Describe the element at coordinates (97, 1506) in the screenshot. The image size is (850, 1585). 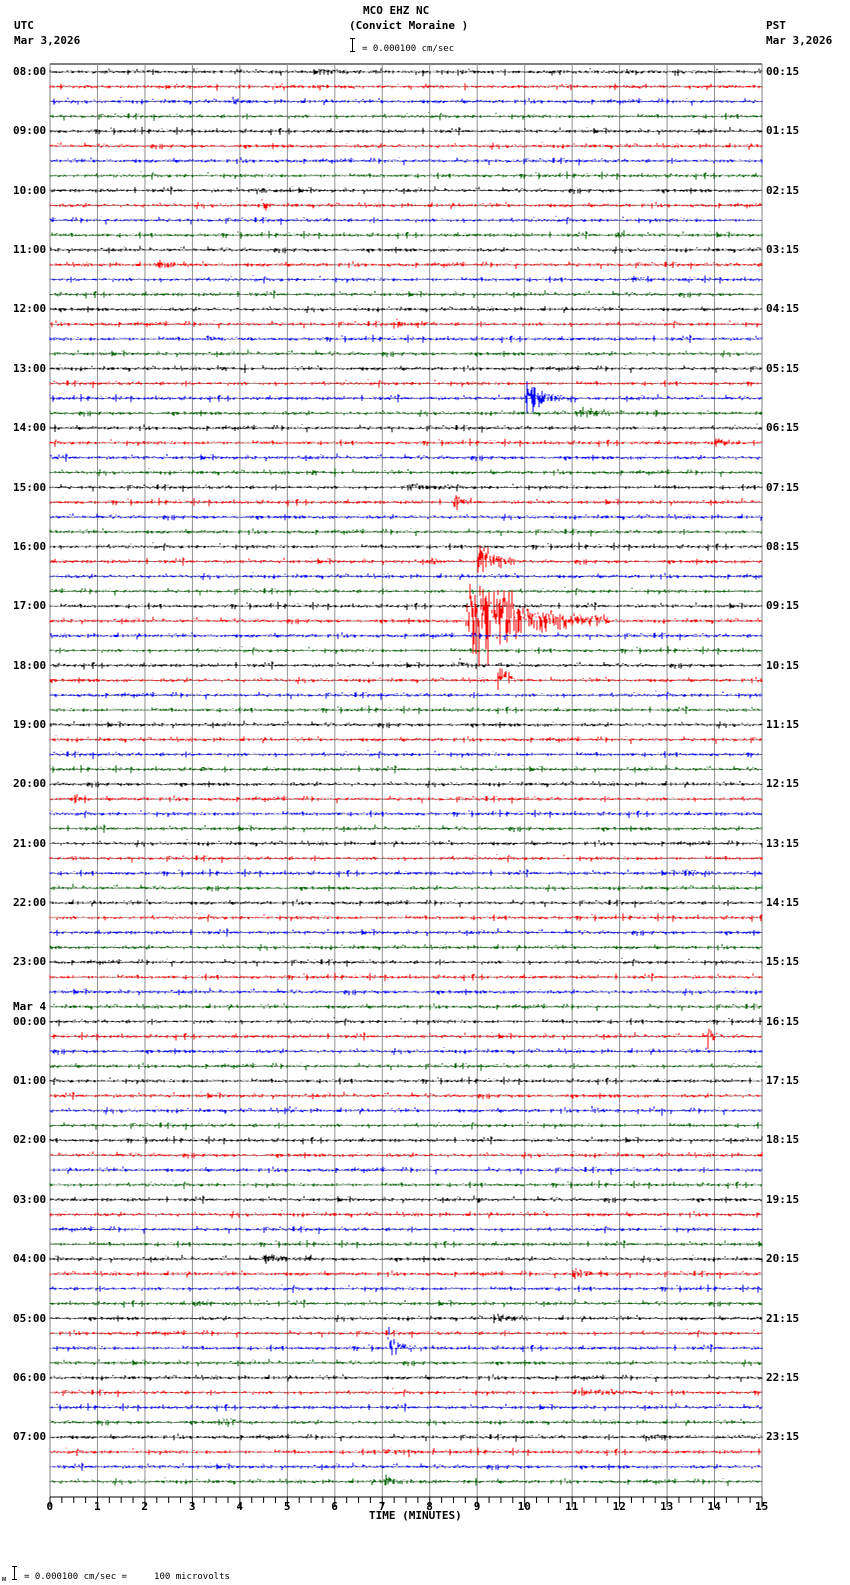
I see `x-tick-label: 1` at that location.